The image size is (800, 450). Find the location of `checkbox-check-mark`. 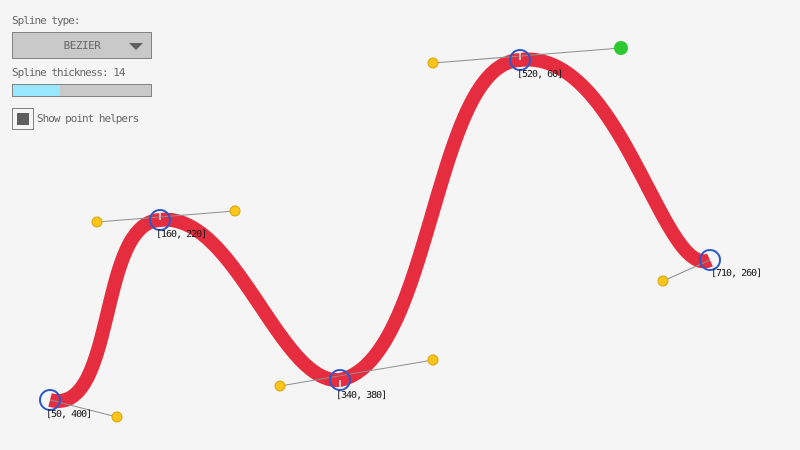

checkbox-check-mark is located at coordinates (23, 119).